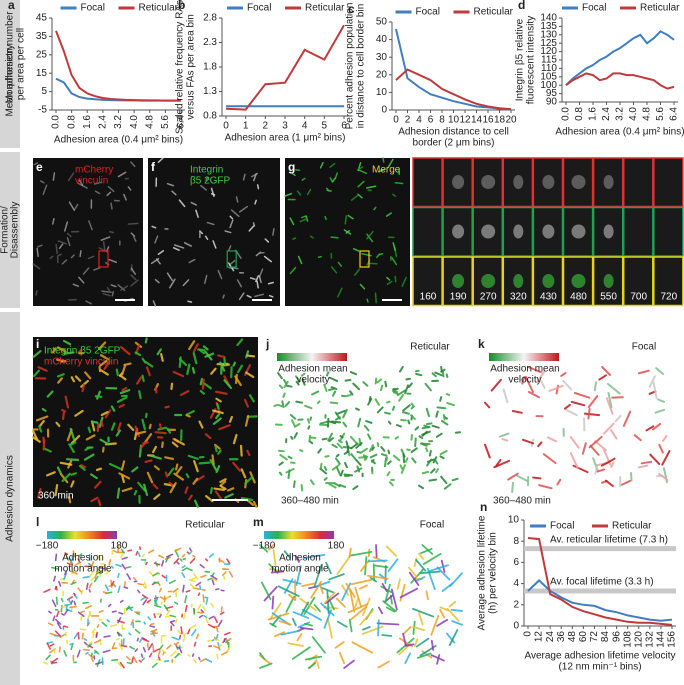  Describe the element at coordinates (21, 64) in the screenshot. I see `y-axis-label: per area per cell` at that location.